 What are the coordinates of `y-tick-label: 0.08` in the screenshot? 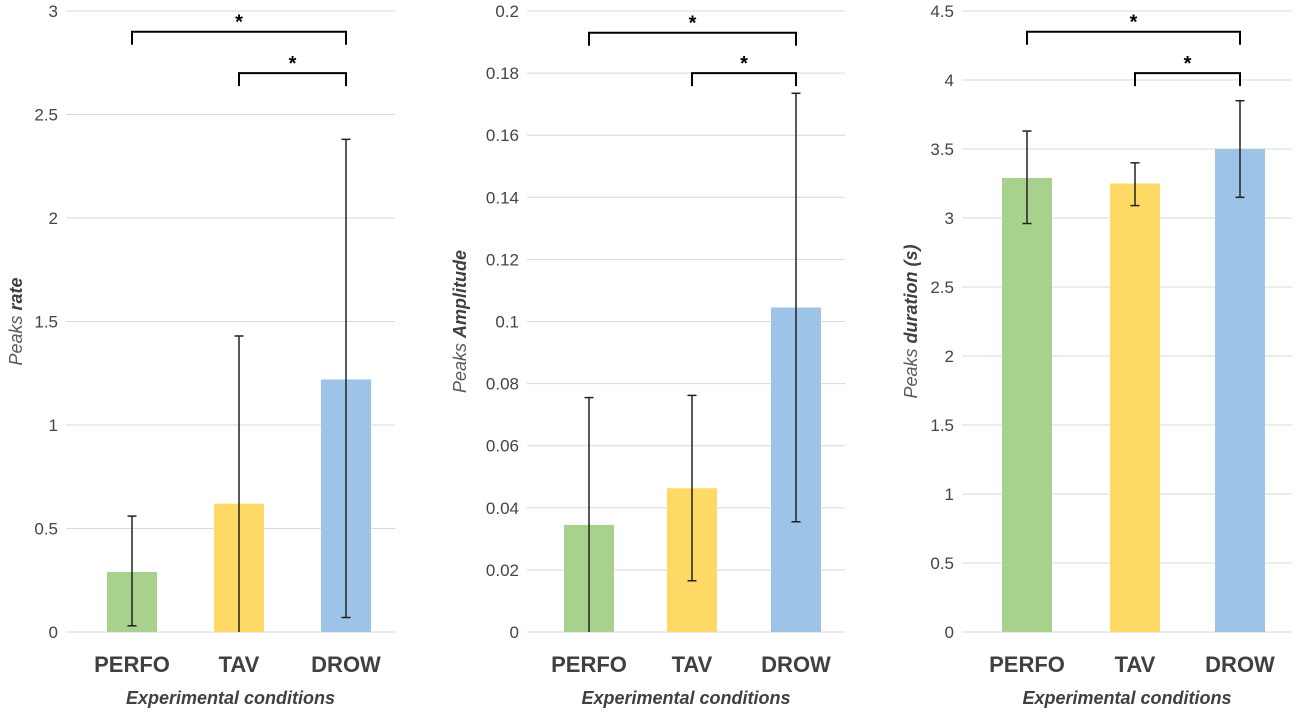 It's located at (502, 384).